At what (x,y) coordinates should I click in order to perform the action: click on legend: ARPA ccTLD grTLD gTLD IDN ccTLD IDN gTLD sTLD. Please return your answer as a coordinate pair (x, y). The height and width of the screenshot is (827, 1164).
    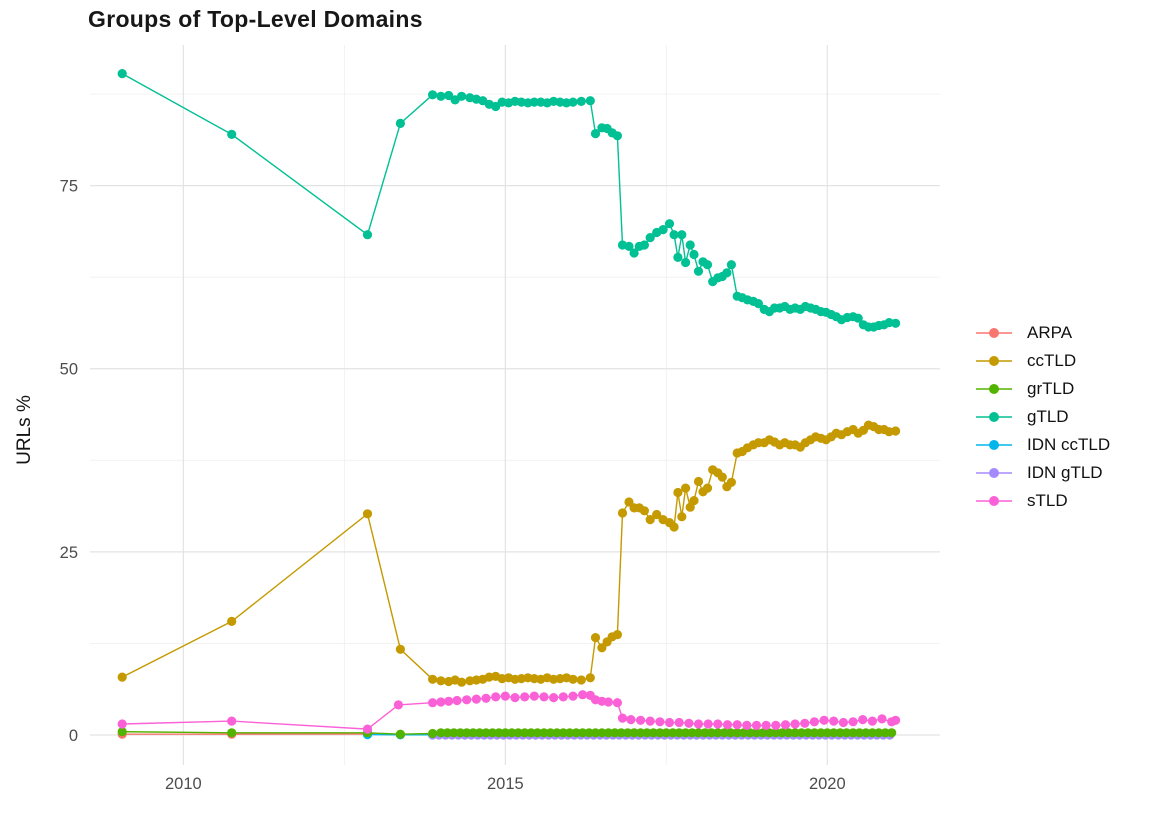
    Looking at the image, I should click on (1042, 417).